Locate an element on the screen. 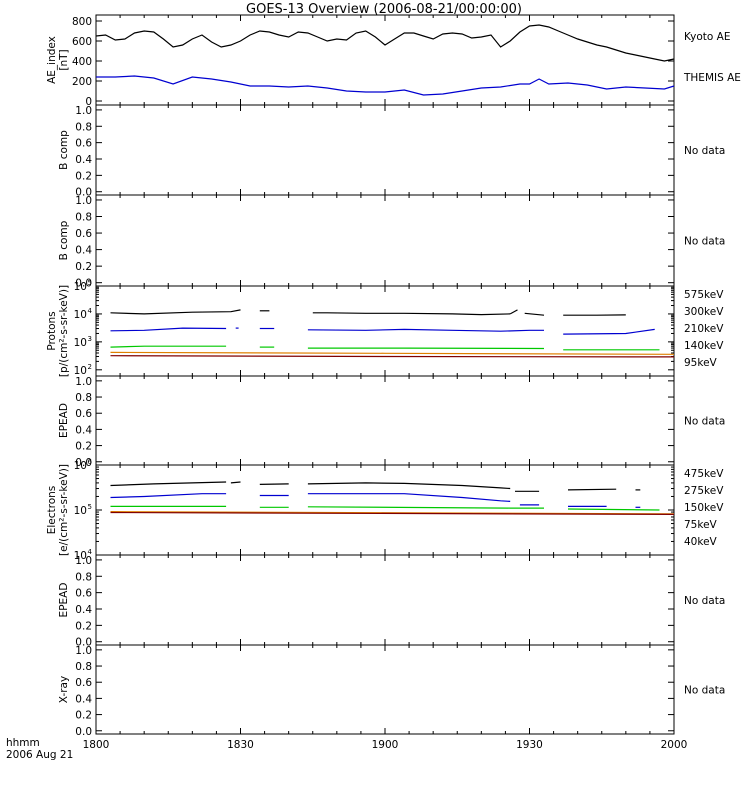 This screenshot has height=800, width=750. legend-label: 475keV is located at coordinates (704, 474).